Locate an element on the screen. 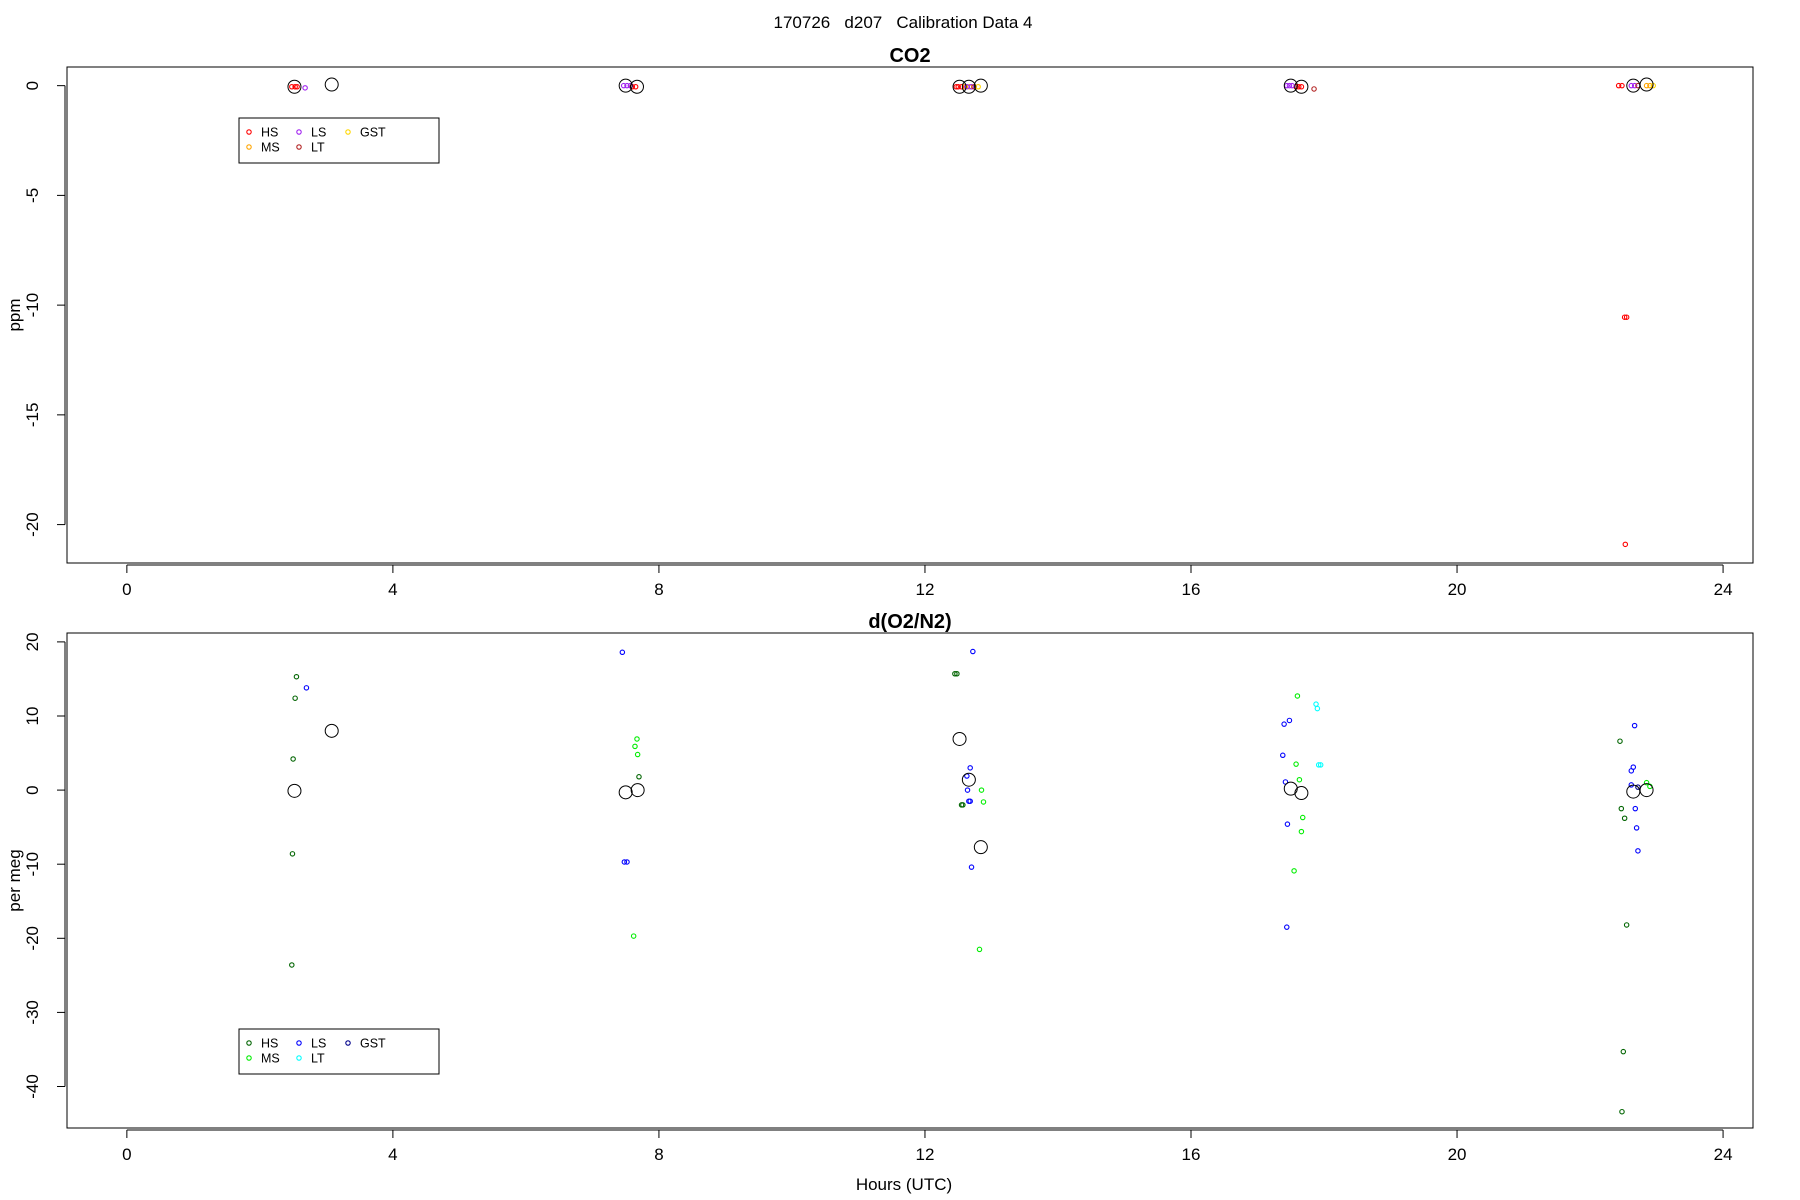 The width and height of the screenshot is (1800, 1200). co2-legend-label: MS is located at coordinates (270, 148).